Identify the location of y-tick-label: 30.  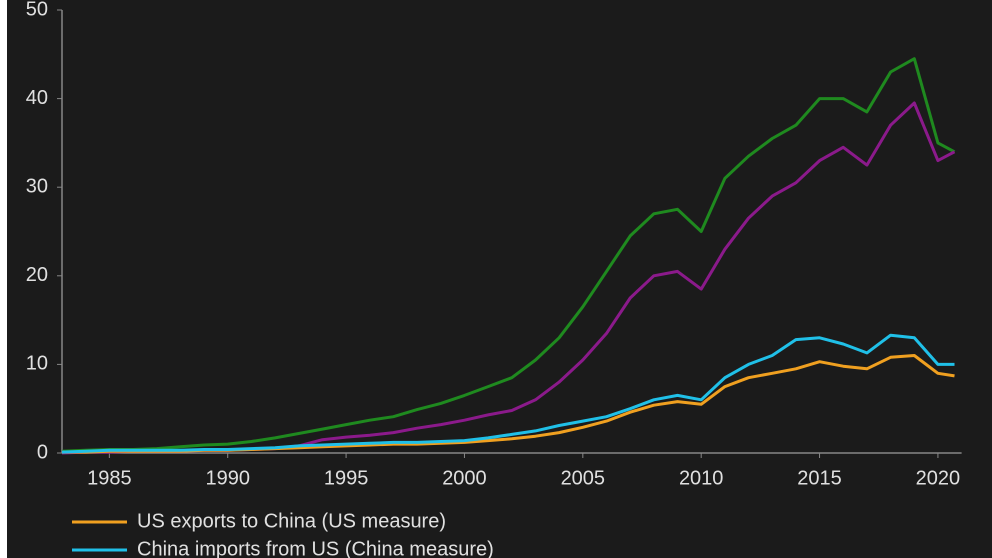
(37, 186).